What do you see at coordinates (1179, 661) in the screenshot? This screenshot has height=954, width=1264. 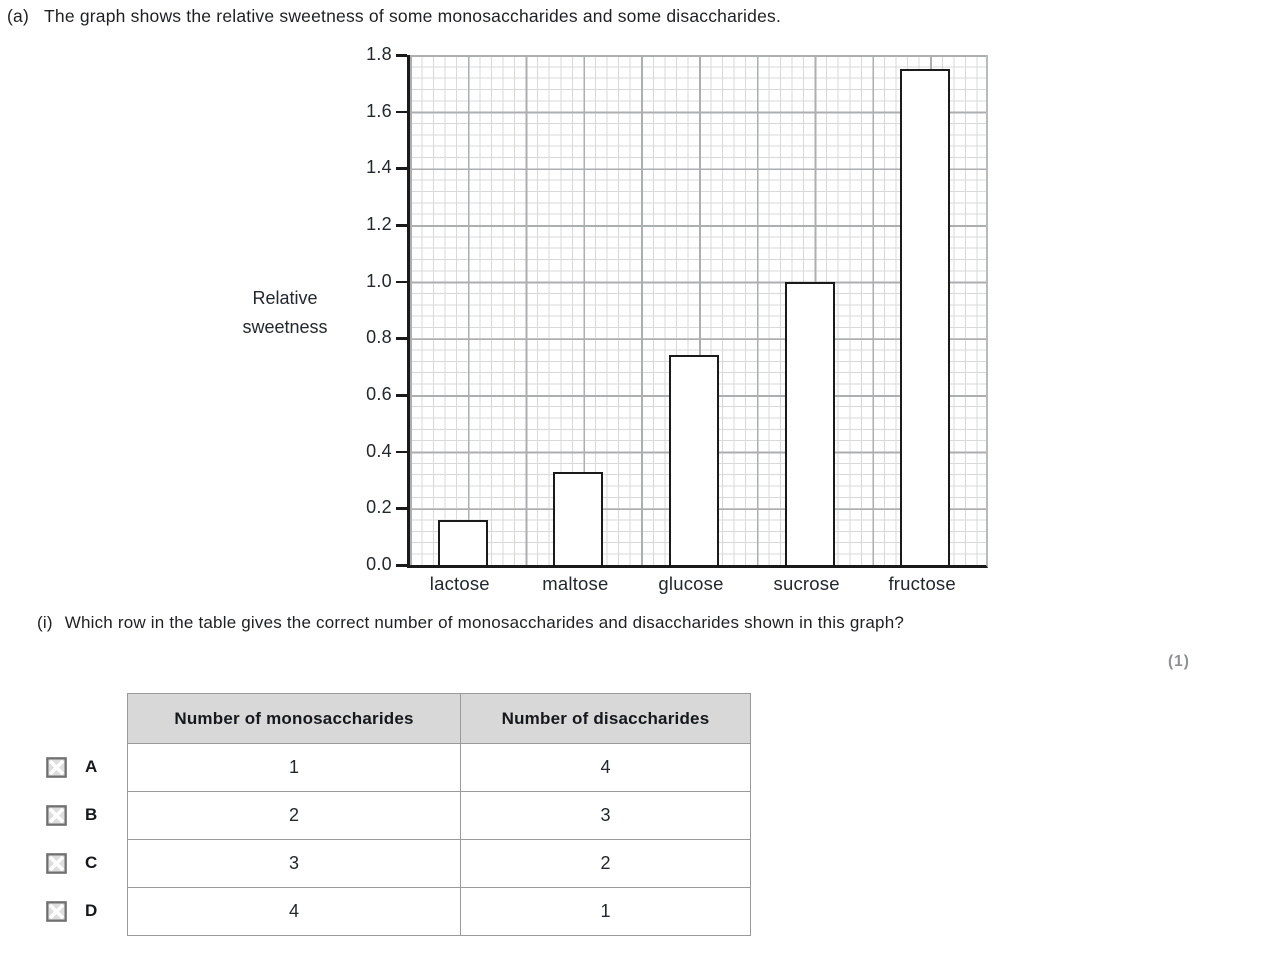 I see `marks-badge: (1)` at bounding box center [1179, 661].